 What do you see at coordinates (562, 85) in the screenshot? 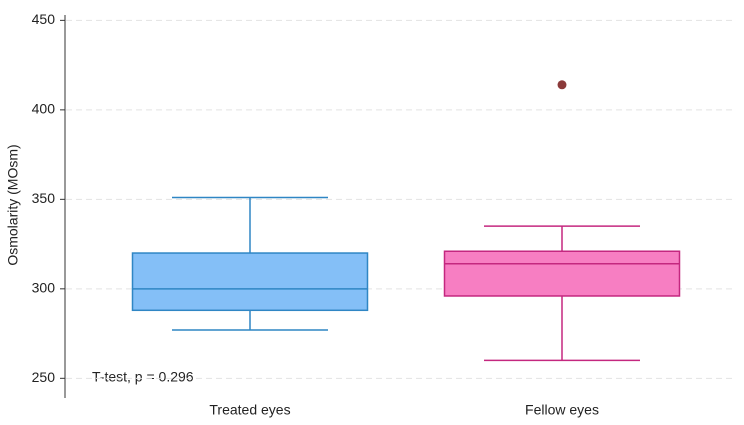
I see `outlier` at bounding box center [562, 85].